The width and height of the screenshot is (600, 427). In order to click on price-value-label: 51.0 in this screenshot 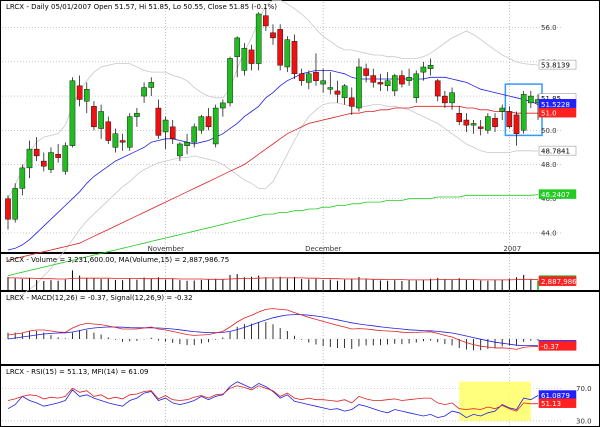, I will do `click(549, 114)`.